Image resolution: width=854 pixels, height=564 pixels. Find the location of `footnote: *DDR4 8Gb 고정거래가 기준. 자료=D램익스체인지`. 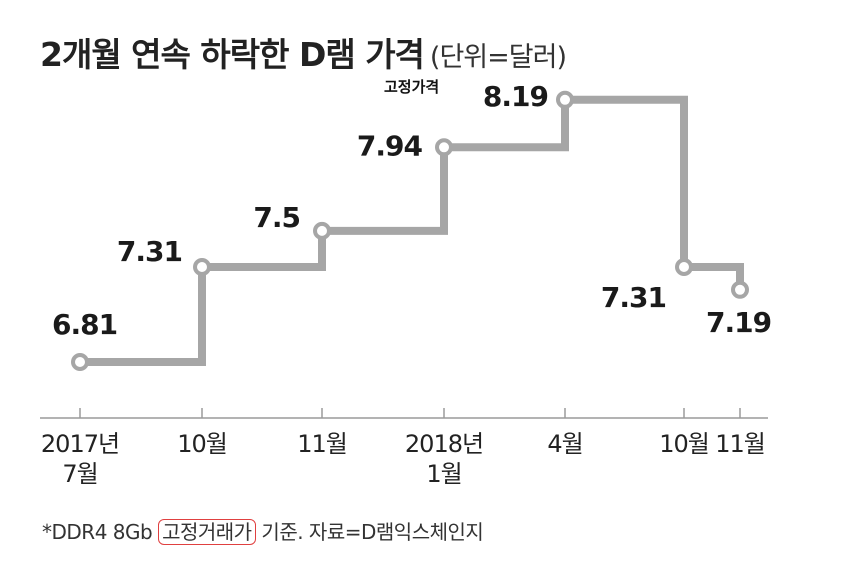

footnote: *DDR4 8Gb 고정거래가 기준. 자료=D램익스체인지 is located at coordinates (263, 530).